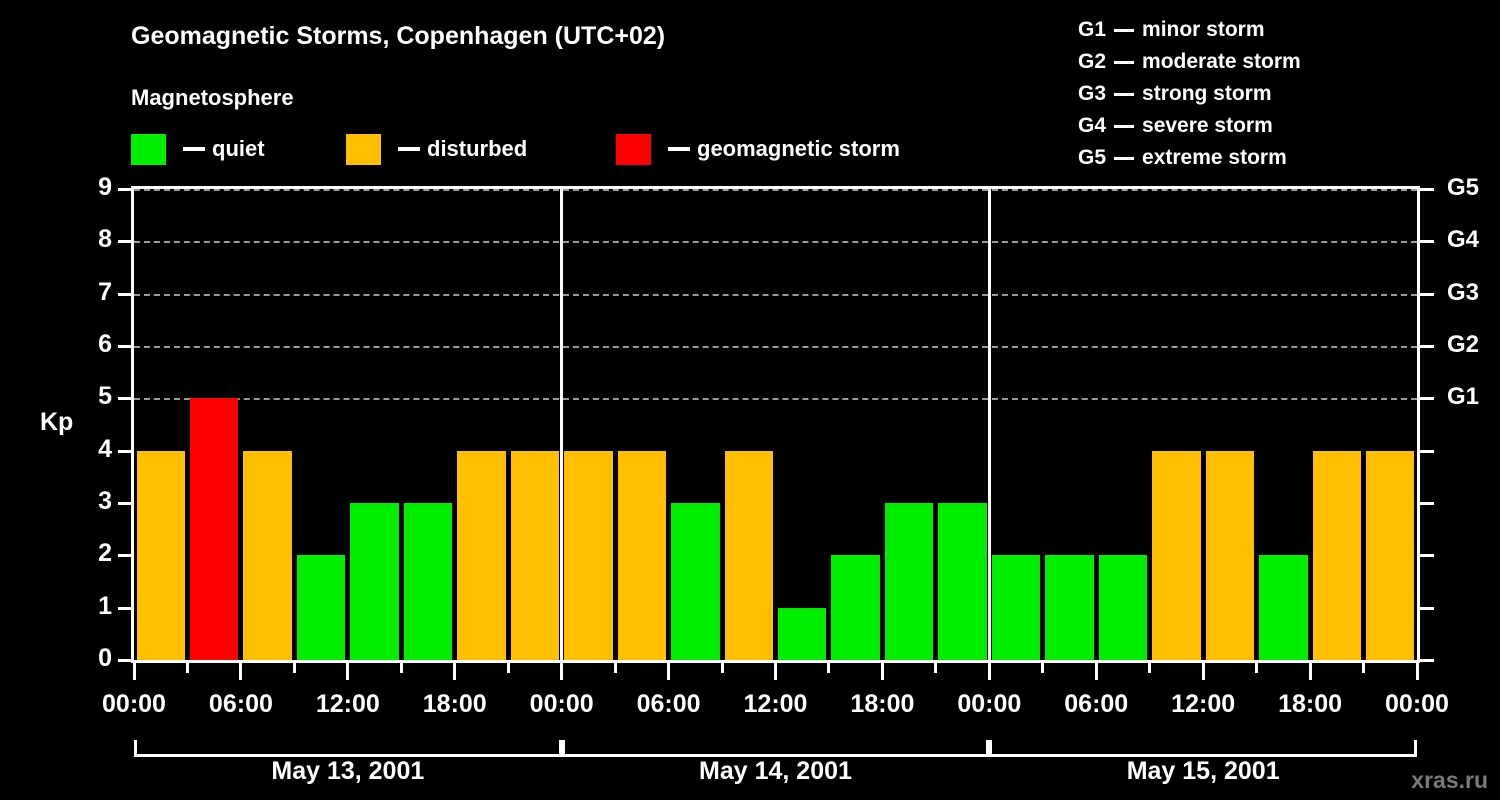  I want to click on y-tick-label-0: 0, so click(105, 658).